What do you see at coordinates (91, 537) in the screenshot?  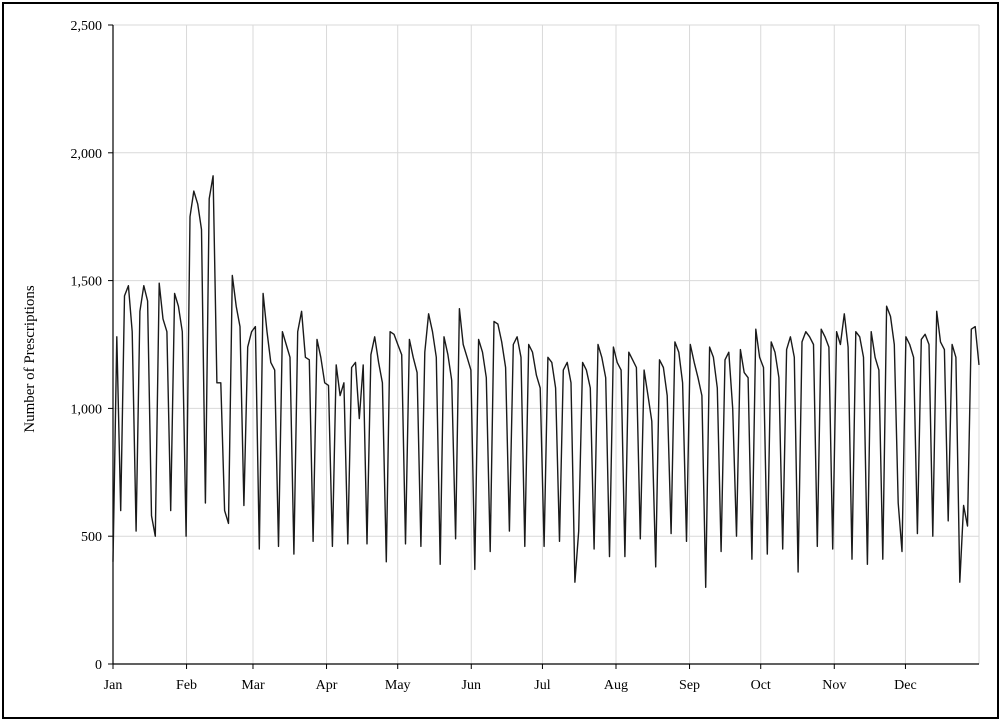 I see `y-tick-label: 500` at bounding box center [91, 537].